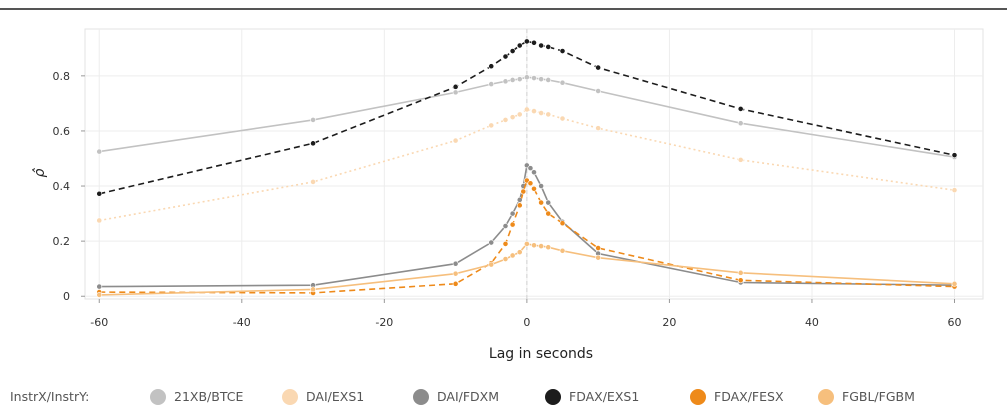 The height and width of the screenshot is (417, 1007). I want to click on y-axis-ticks: 0 0.2 0.4 0.6 0.8, so click(69, 186).